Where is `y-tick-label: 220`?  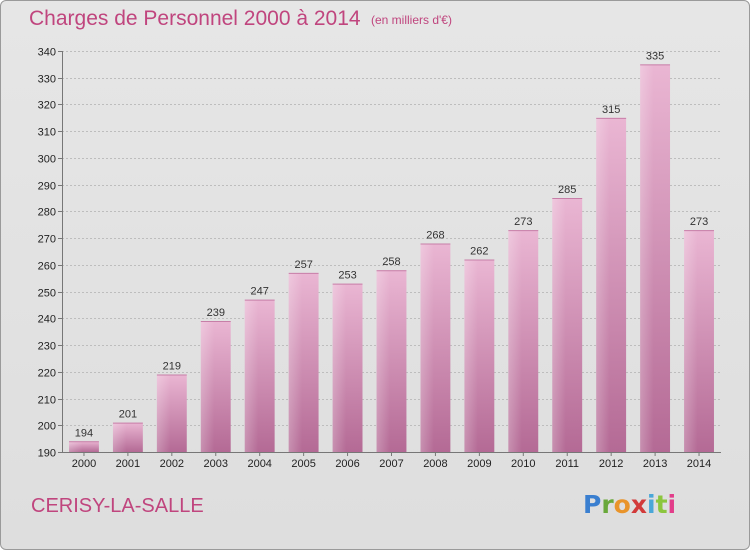
y-tick-label: 220 is located at coordinates (47, 374).